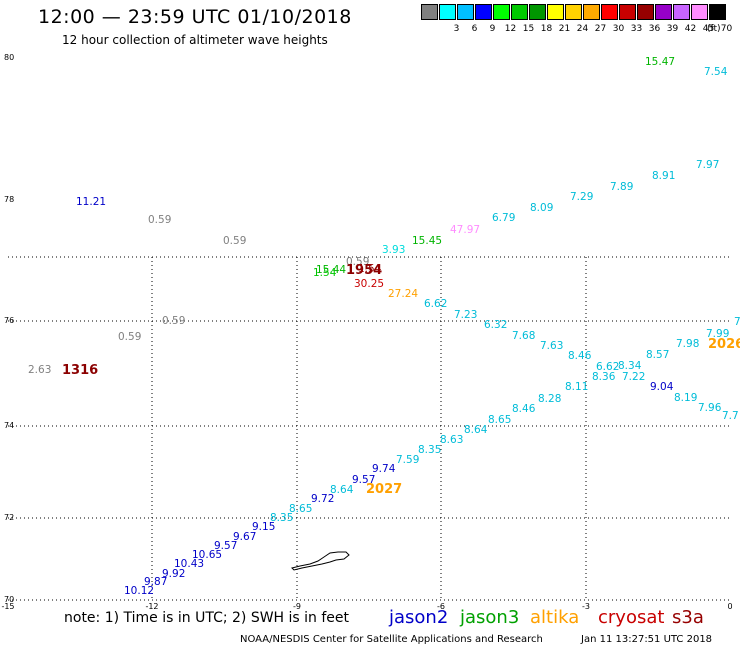  Describe the element at coordinates (369, 284) in the screenshot. I see `wave-height-label: 30.25` at that location.